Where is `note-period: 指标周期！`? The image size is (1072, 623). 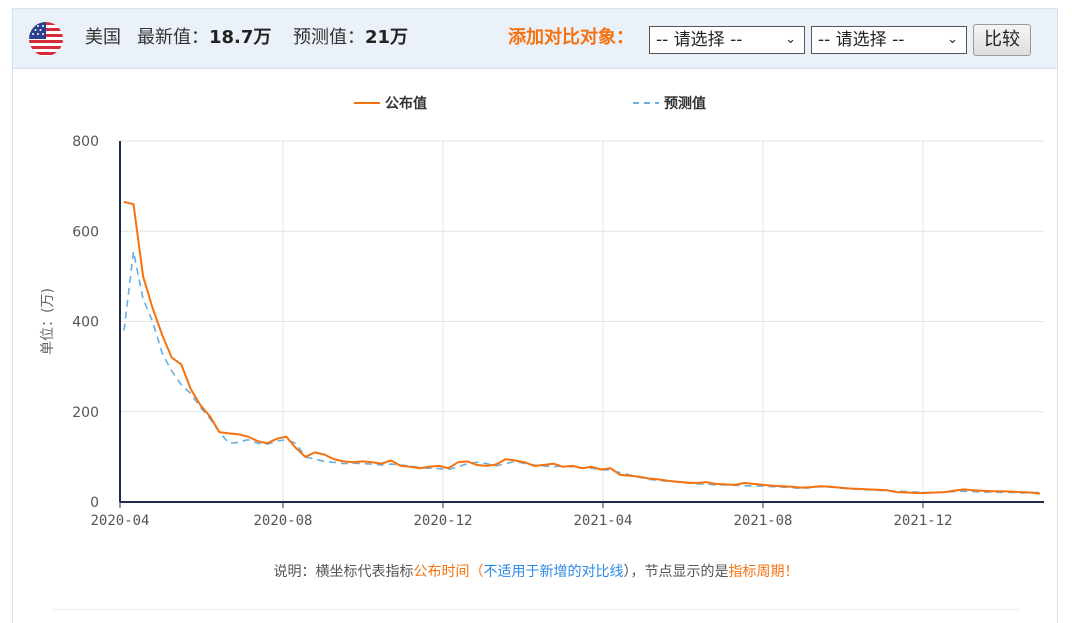 note-period: 指标周期！ is located at coordinates (763, 572).